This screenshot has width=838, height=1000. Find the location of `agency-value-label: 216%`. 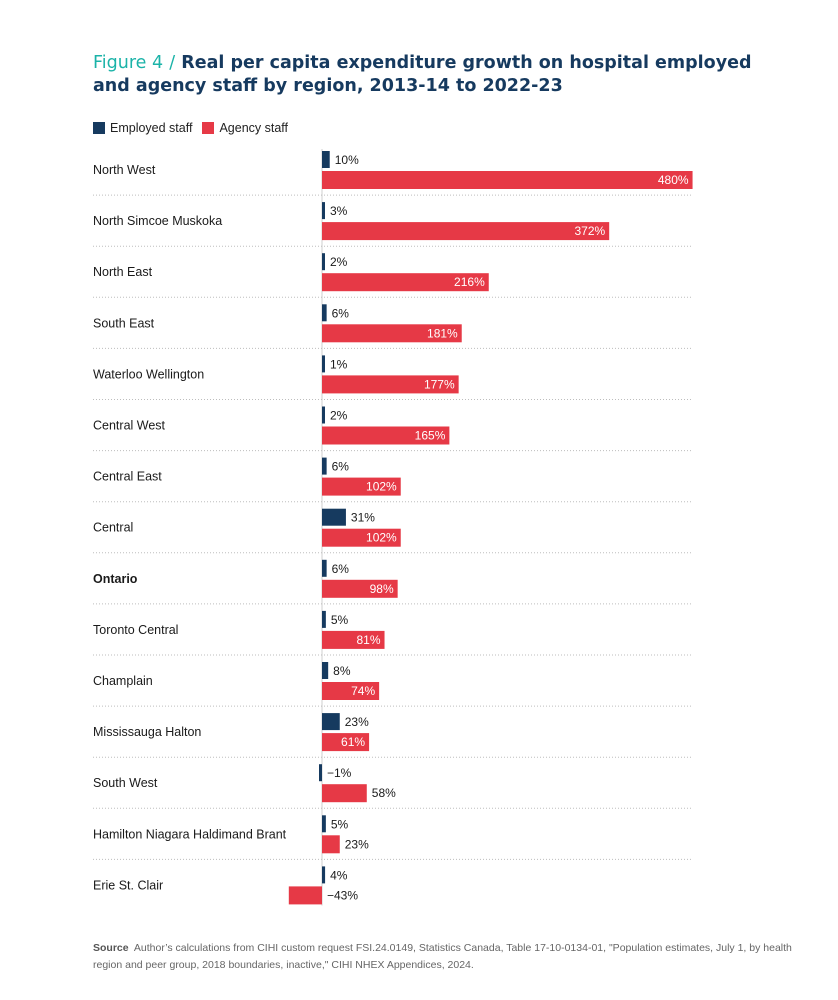

agency-value-label: 216% is located at coordinates (469, 282).